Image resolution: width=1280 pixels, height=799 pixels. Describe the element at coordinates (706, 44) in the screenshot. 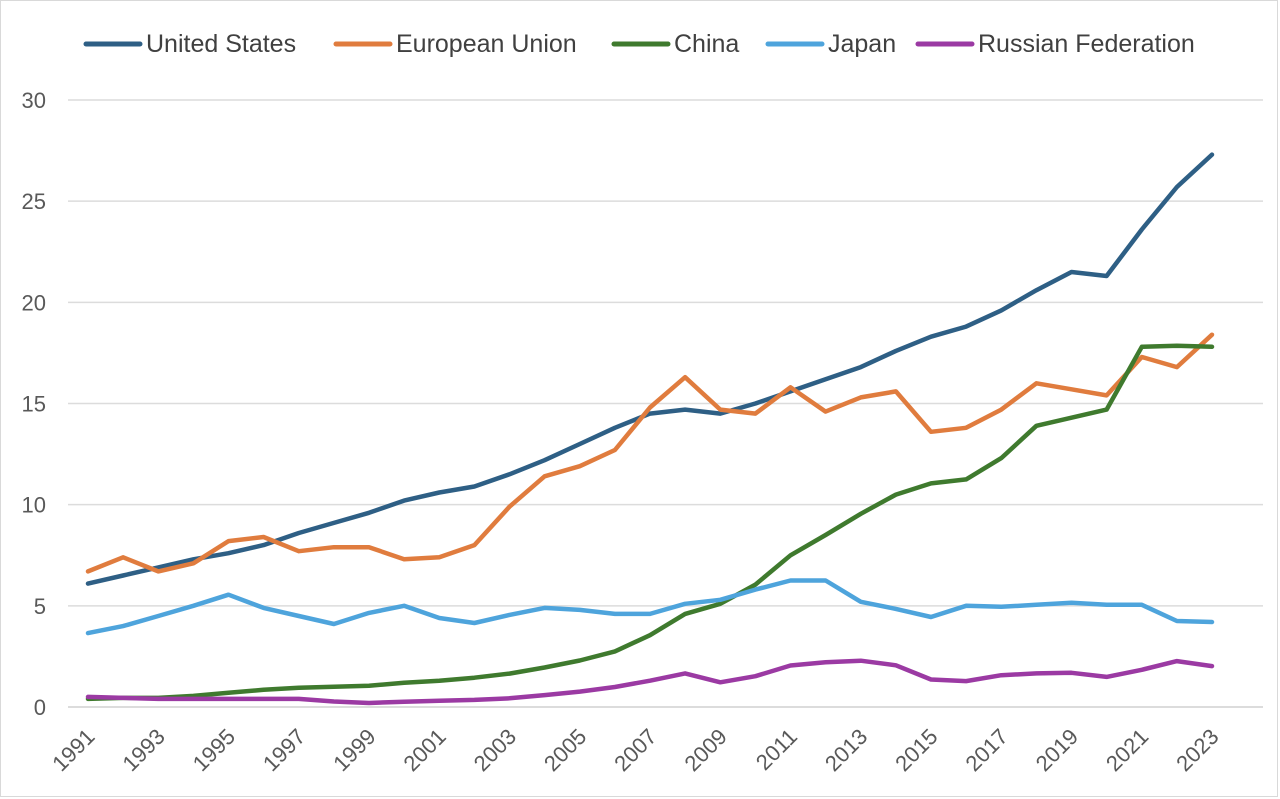

I see `legend-label: China` at that location.